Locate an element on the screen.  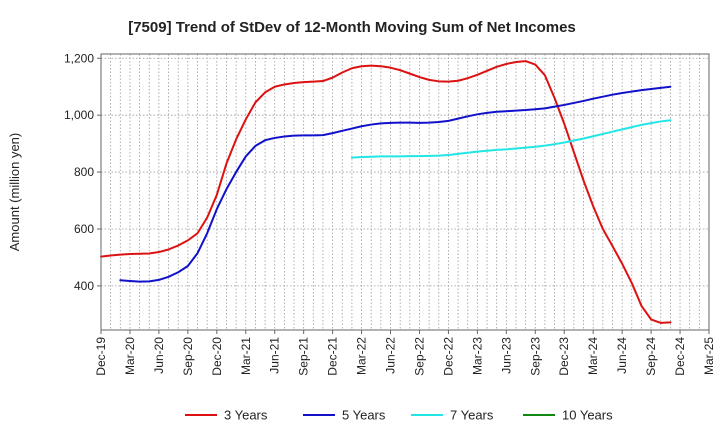
x-tick-label: Jun-22 is located at coordinates (391, 355).